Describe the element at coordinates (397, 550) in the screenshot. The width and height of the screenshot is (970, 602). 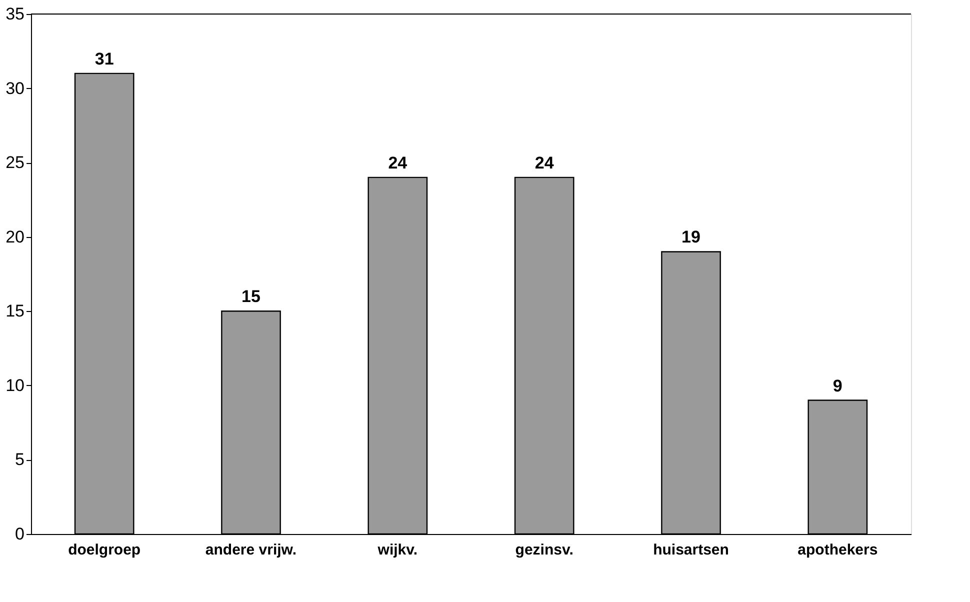
I see `x-tick-label: wijkv.` at that location.